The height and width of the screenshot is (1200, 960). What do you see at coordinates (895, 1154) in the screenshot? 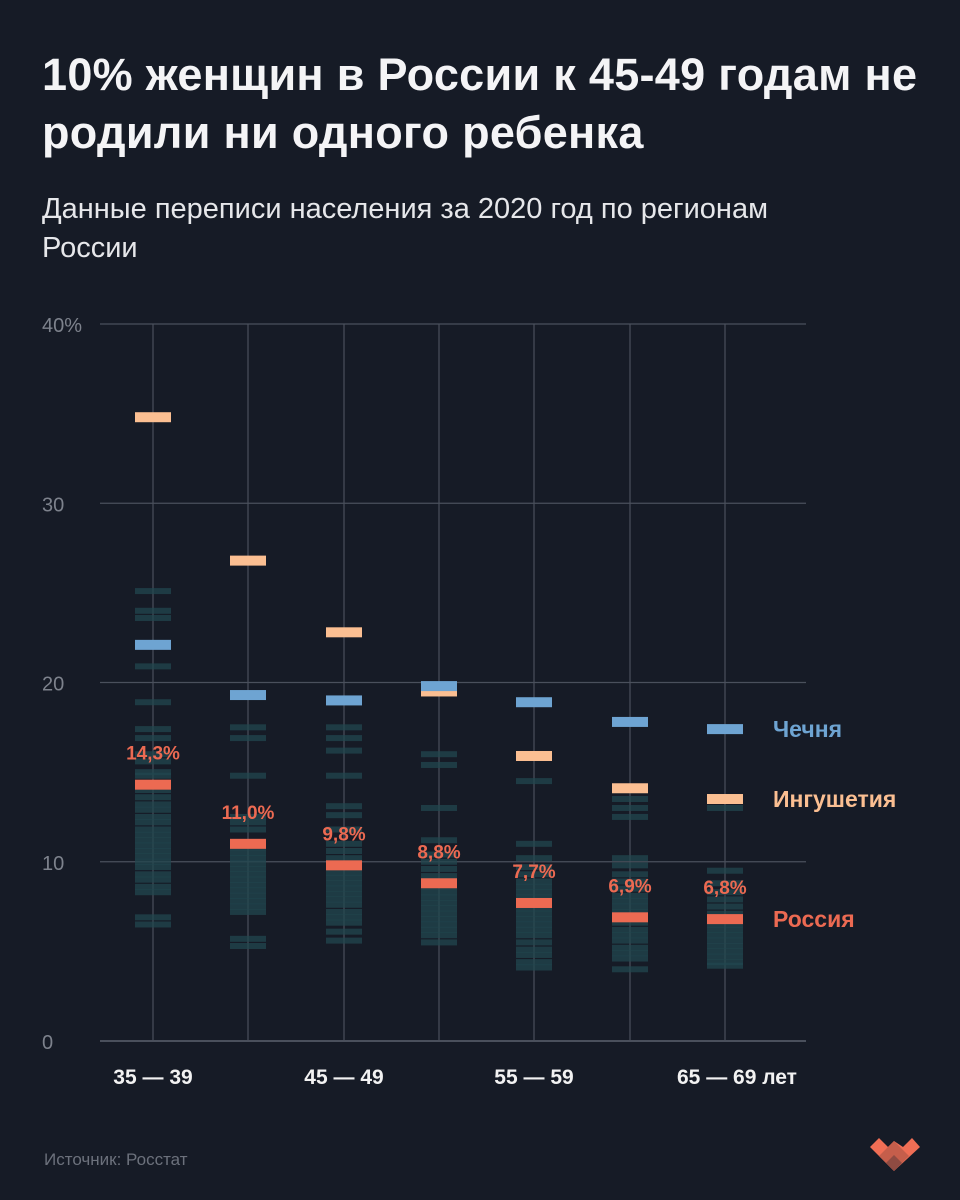
I see `brand-logo-icon` at bounding box center [895, 1154].